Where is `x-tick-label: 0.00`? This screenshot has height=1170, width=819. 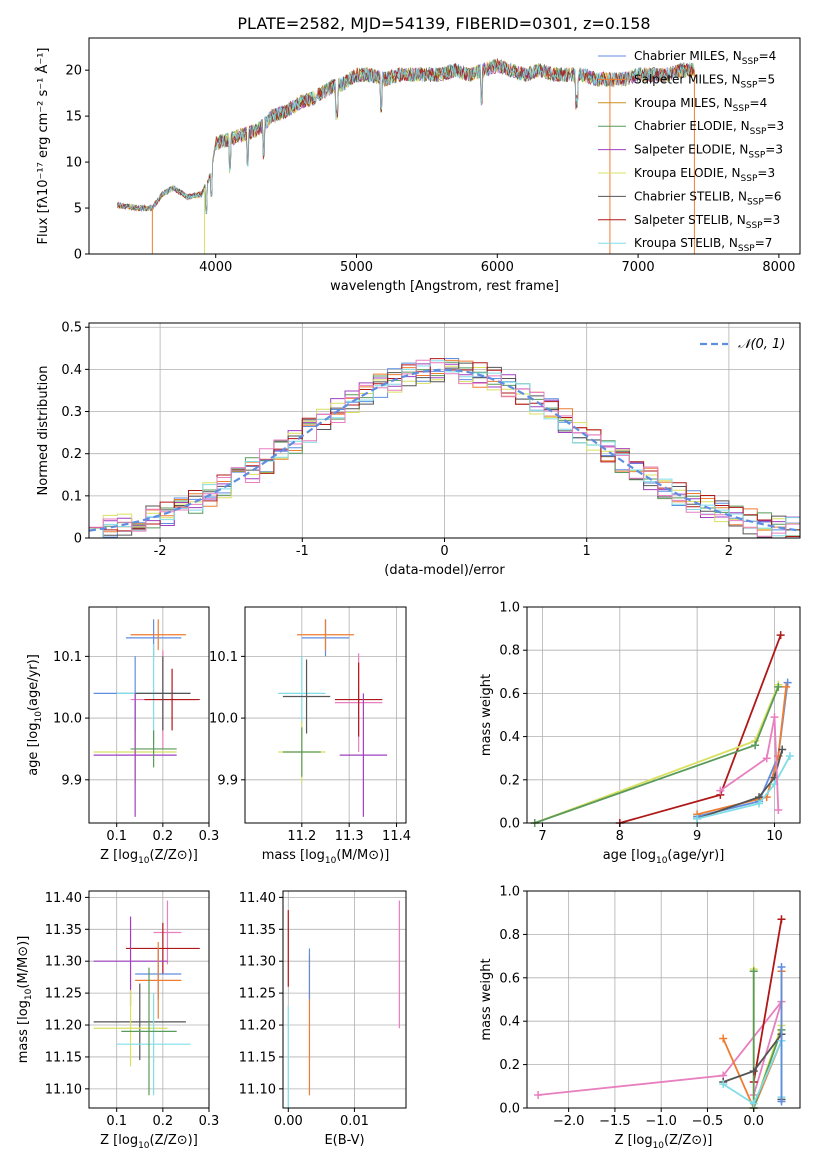 x-tick-label: 0.00 is located at coordinates (288, 1121).